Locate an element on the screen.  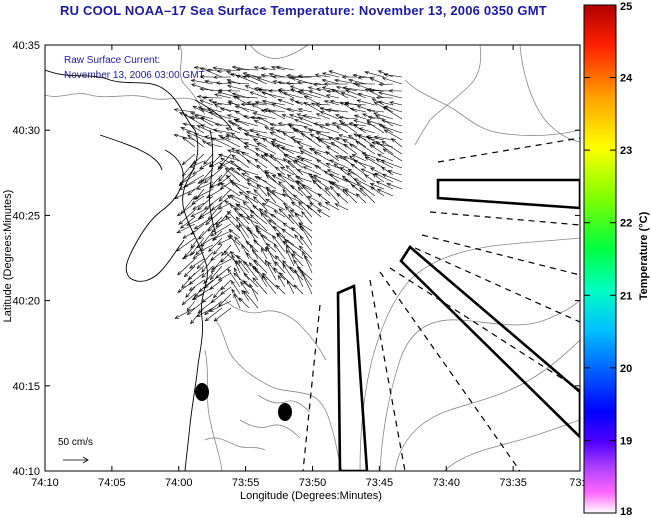
colorbar-tick-label: 24 is located at coordinates (626, 79).